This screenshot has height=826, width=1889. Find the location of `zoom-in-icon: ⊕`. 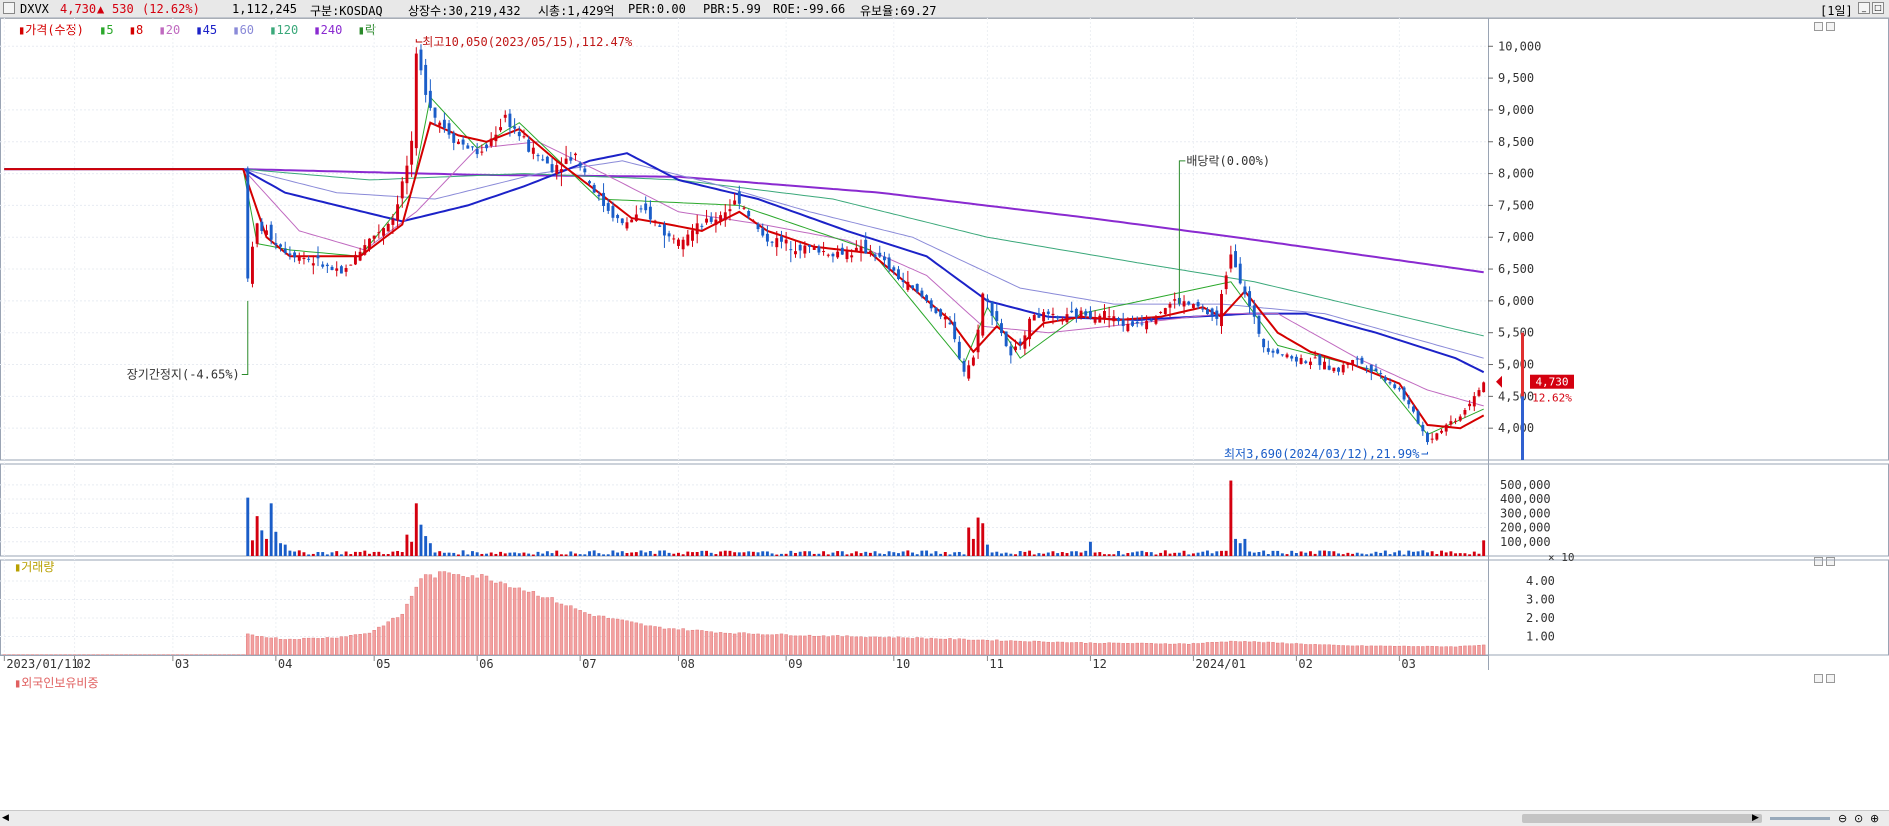

zoom-in-icon: ⊕ is located at coordinates (1875, 818).